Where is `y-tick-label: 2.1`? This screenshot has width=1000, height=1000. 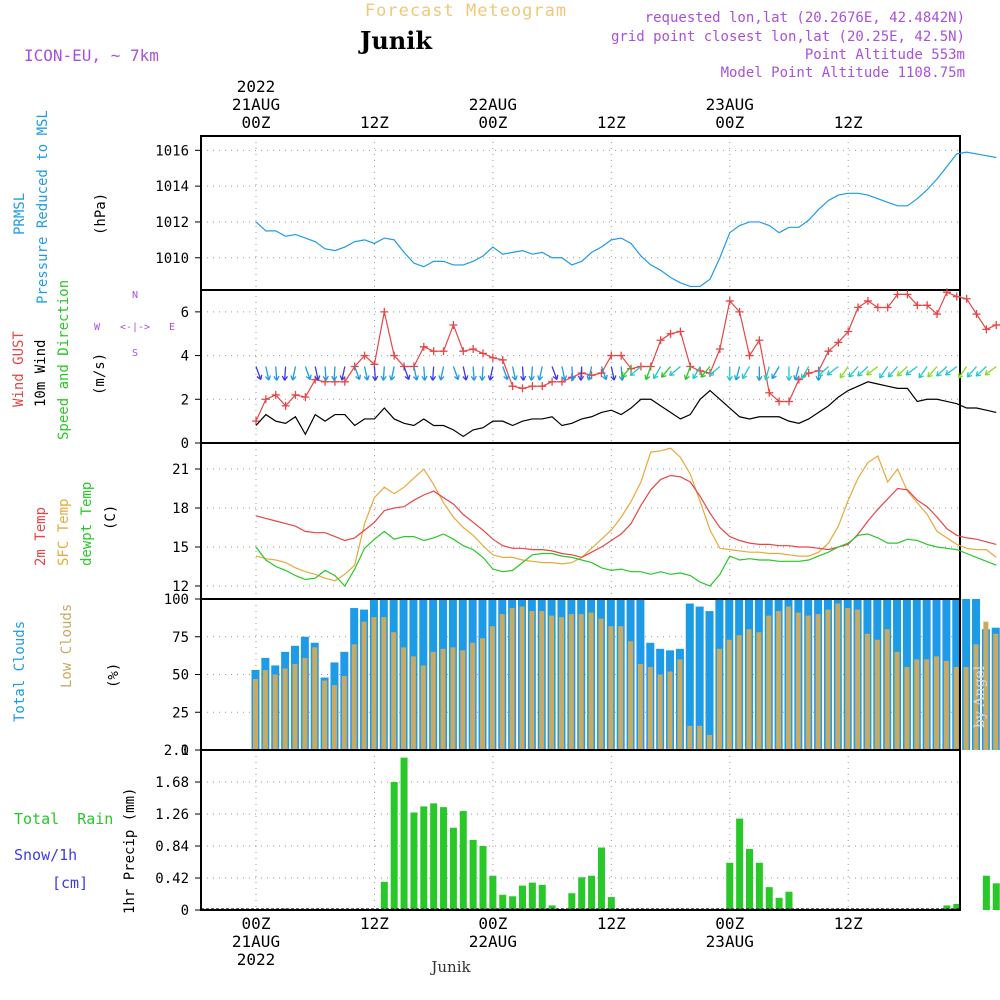
y-tick-label: 2.1 is located at coordinates (176, 751).